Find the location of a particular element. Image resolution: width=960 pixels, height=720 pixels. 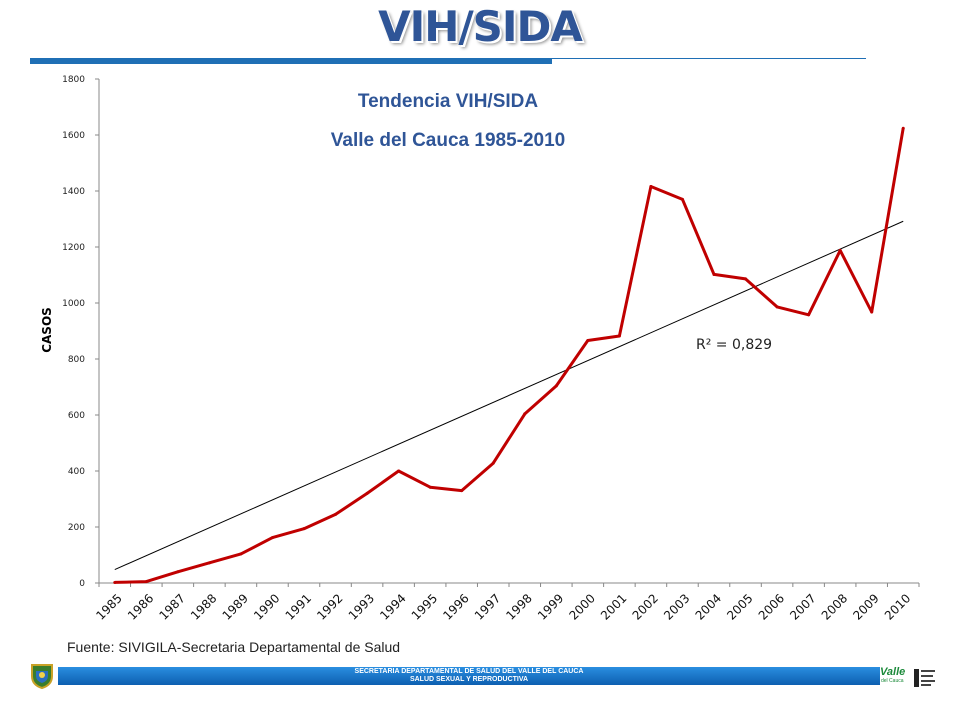

chart-subtitle: Valle del Cauca 1985-2010 is located at coordinates (448, 140).